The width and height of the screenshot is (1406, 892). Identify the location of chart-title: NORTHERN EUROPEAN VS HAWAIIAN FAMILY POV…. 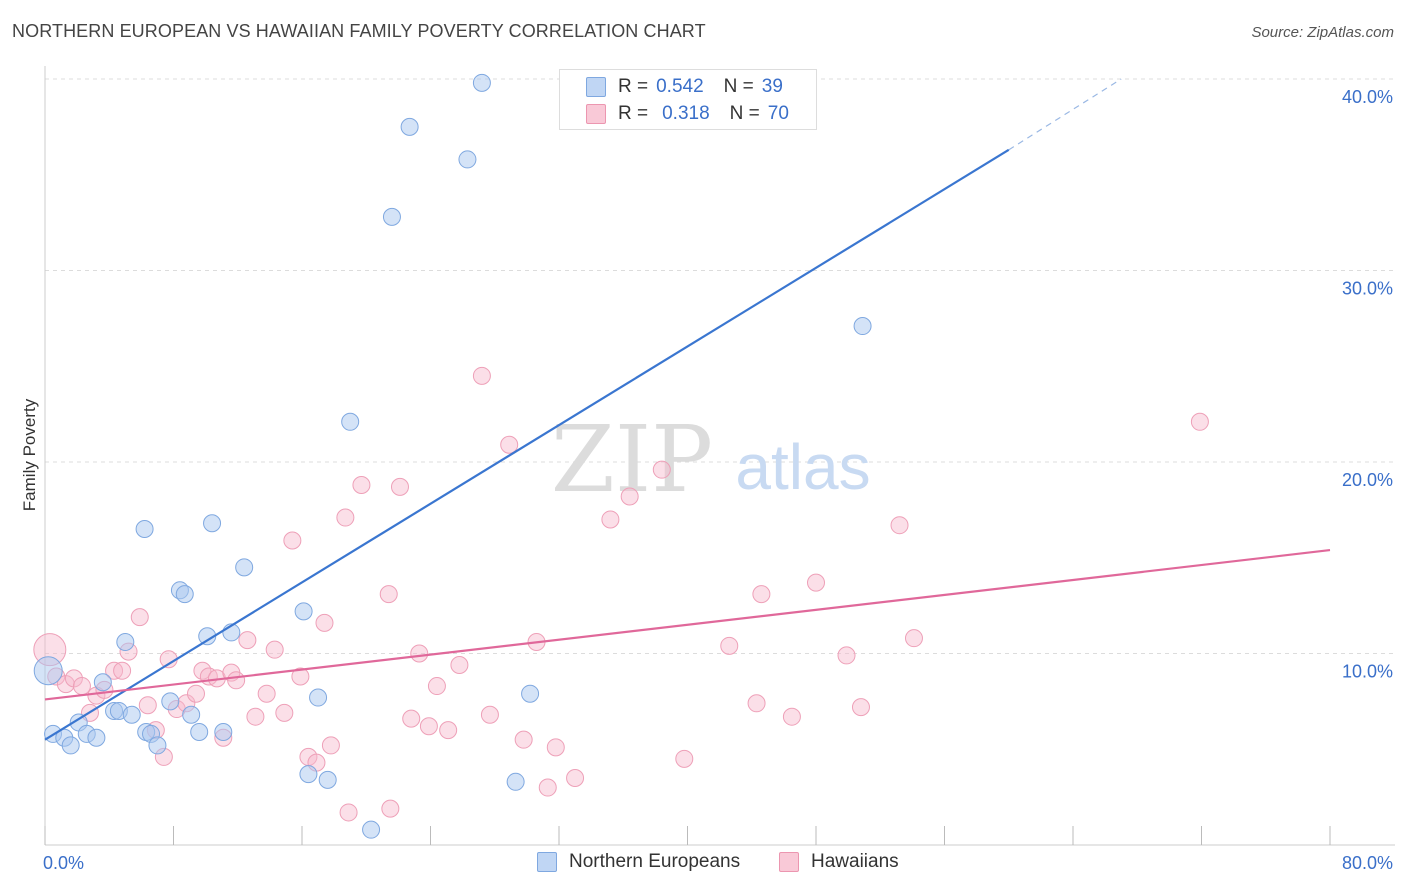
(359, 31).